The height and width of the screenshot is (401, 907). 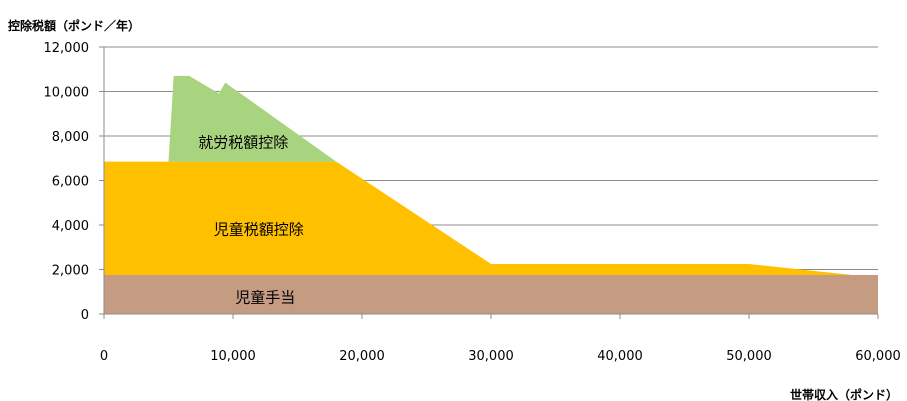 What do you see at coordinates (70, 137) in the screenshot?
I see `y-tick-label-4: 8,000` at bounding box center [70, 137].